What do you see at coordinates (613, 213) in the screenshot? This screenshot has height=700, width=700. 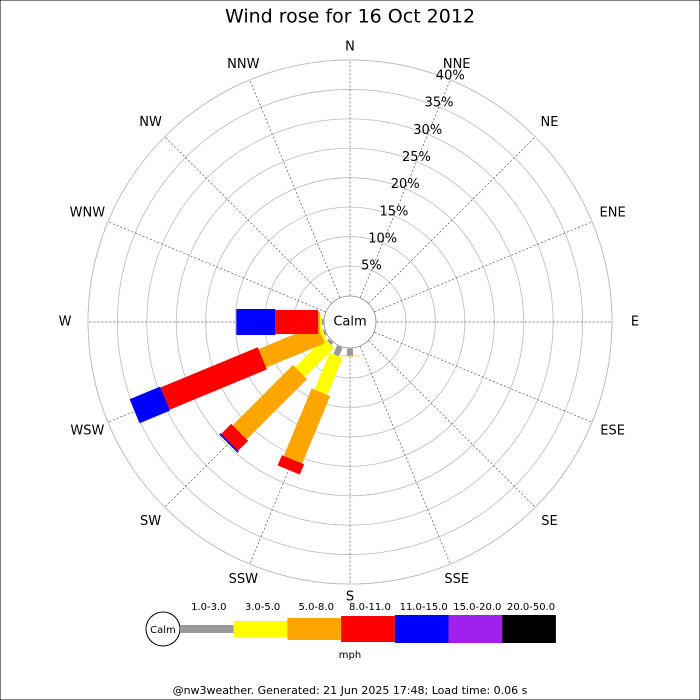 I see `direction-label: ENE` at bounding box center [613, 213].